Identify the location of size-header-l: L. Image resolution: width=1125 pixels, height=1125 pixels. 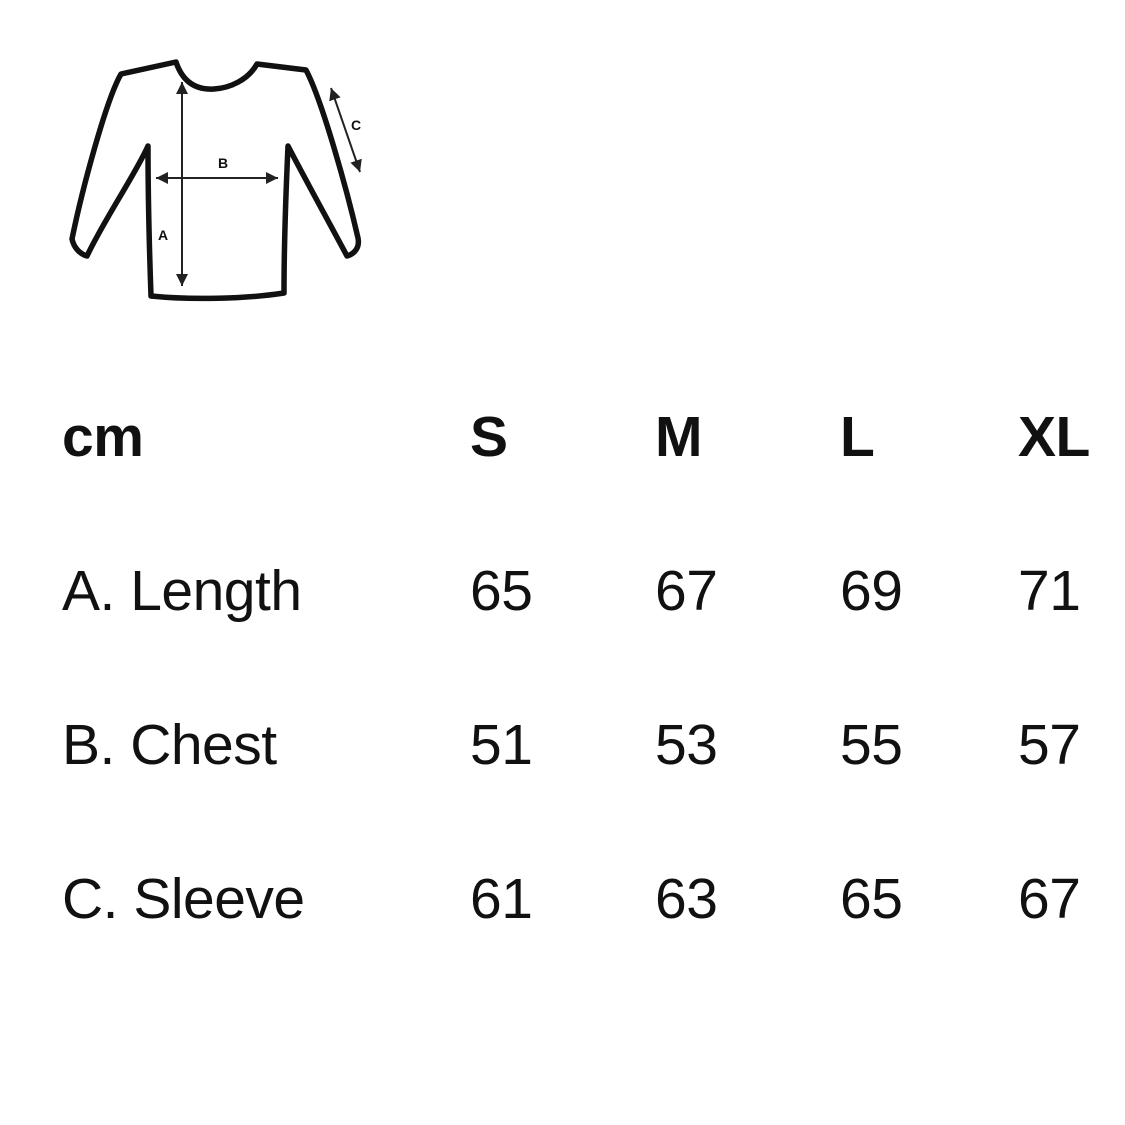
(857, 436).